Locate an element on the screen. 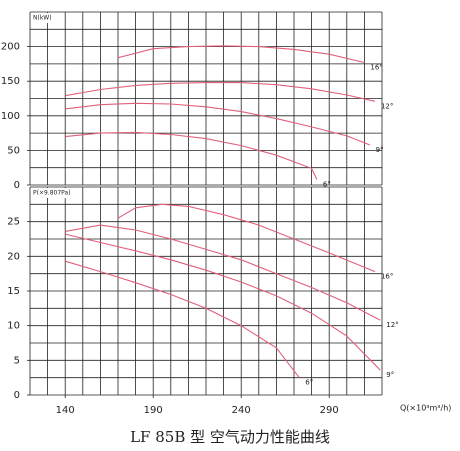 This screenshot has height=451, width=460. y-tick-label: 50 is located at coordinates (13, 150).